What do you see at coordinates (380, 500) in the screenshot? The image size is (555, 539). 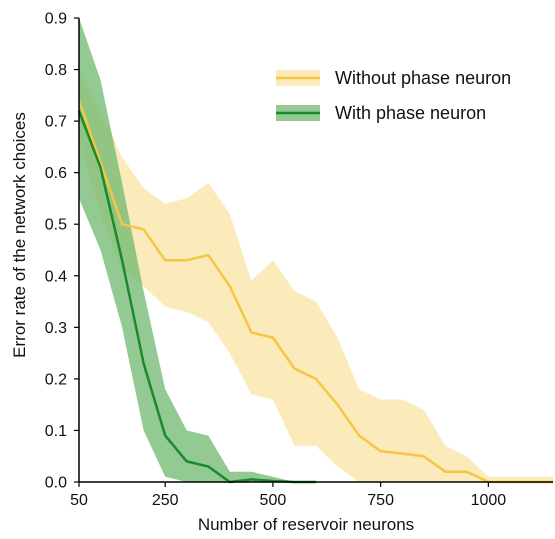 I see `x-tick-label: 750` at bounding box center [380, 500].